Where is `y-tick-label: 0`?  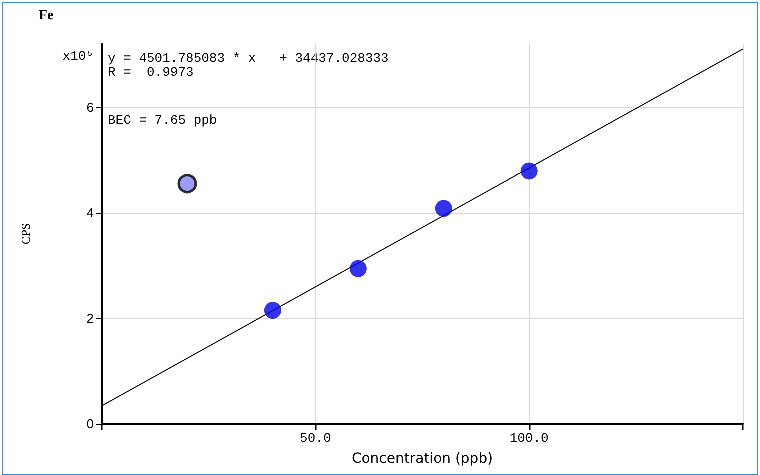
y-tick-label: 0 is located at coordinates (90, 424).